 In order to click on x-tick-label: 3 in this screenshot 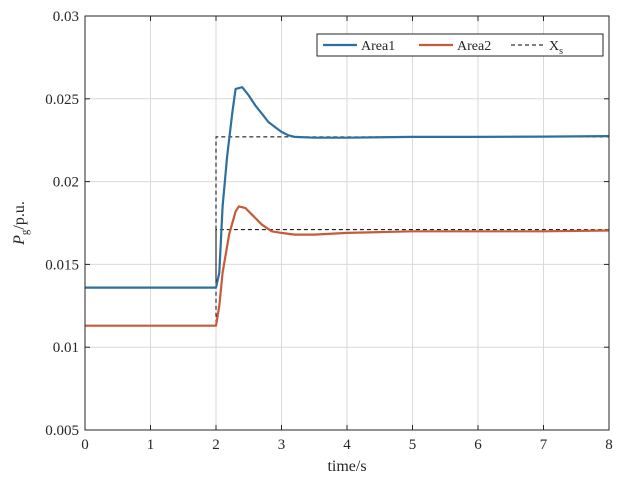, I will do `click(282, 445)`.